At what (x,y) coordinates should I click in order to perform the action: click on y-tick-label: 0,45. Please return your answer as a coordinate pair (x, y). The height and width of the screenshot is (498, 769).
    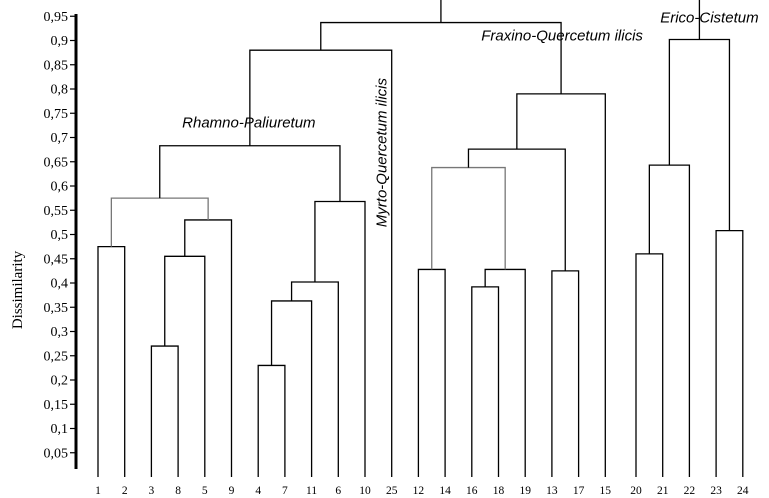
    Looking at the image, I should click on (56, 259).